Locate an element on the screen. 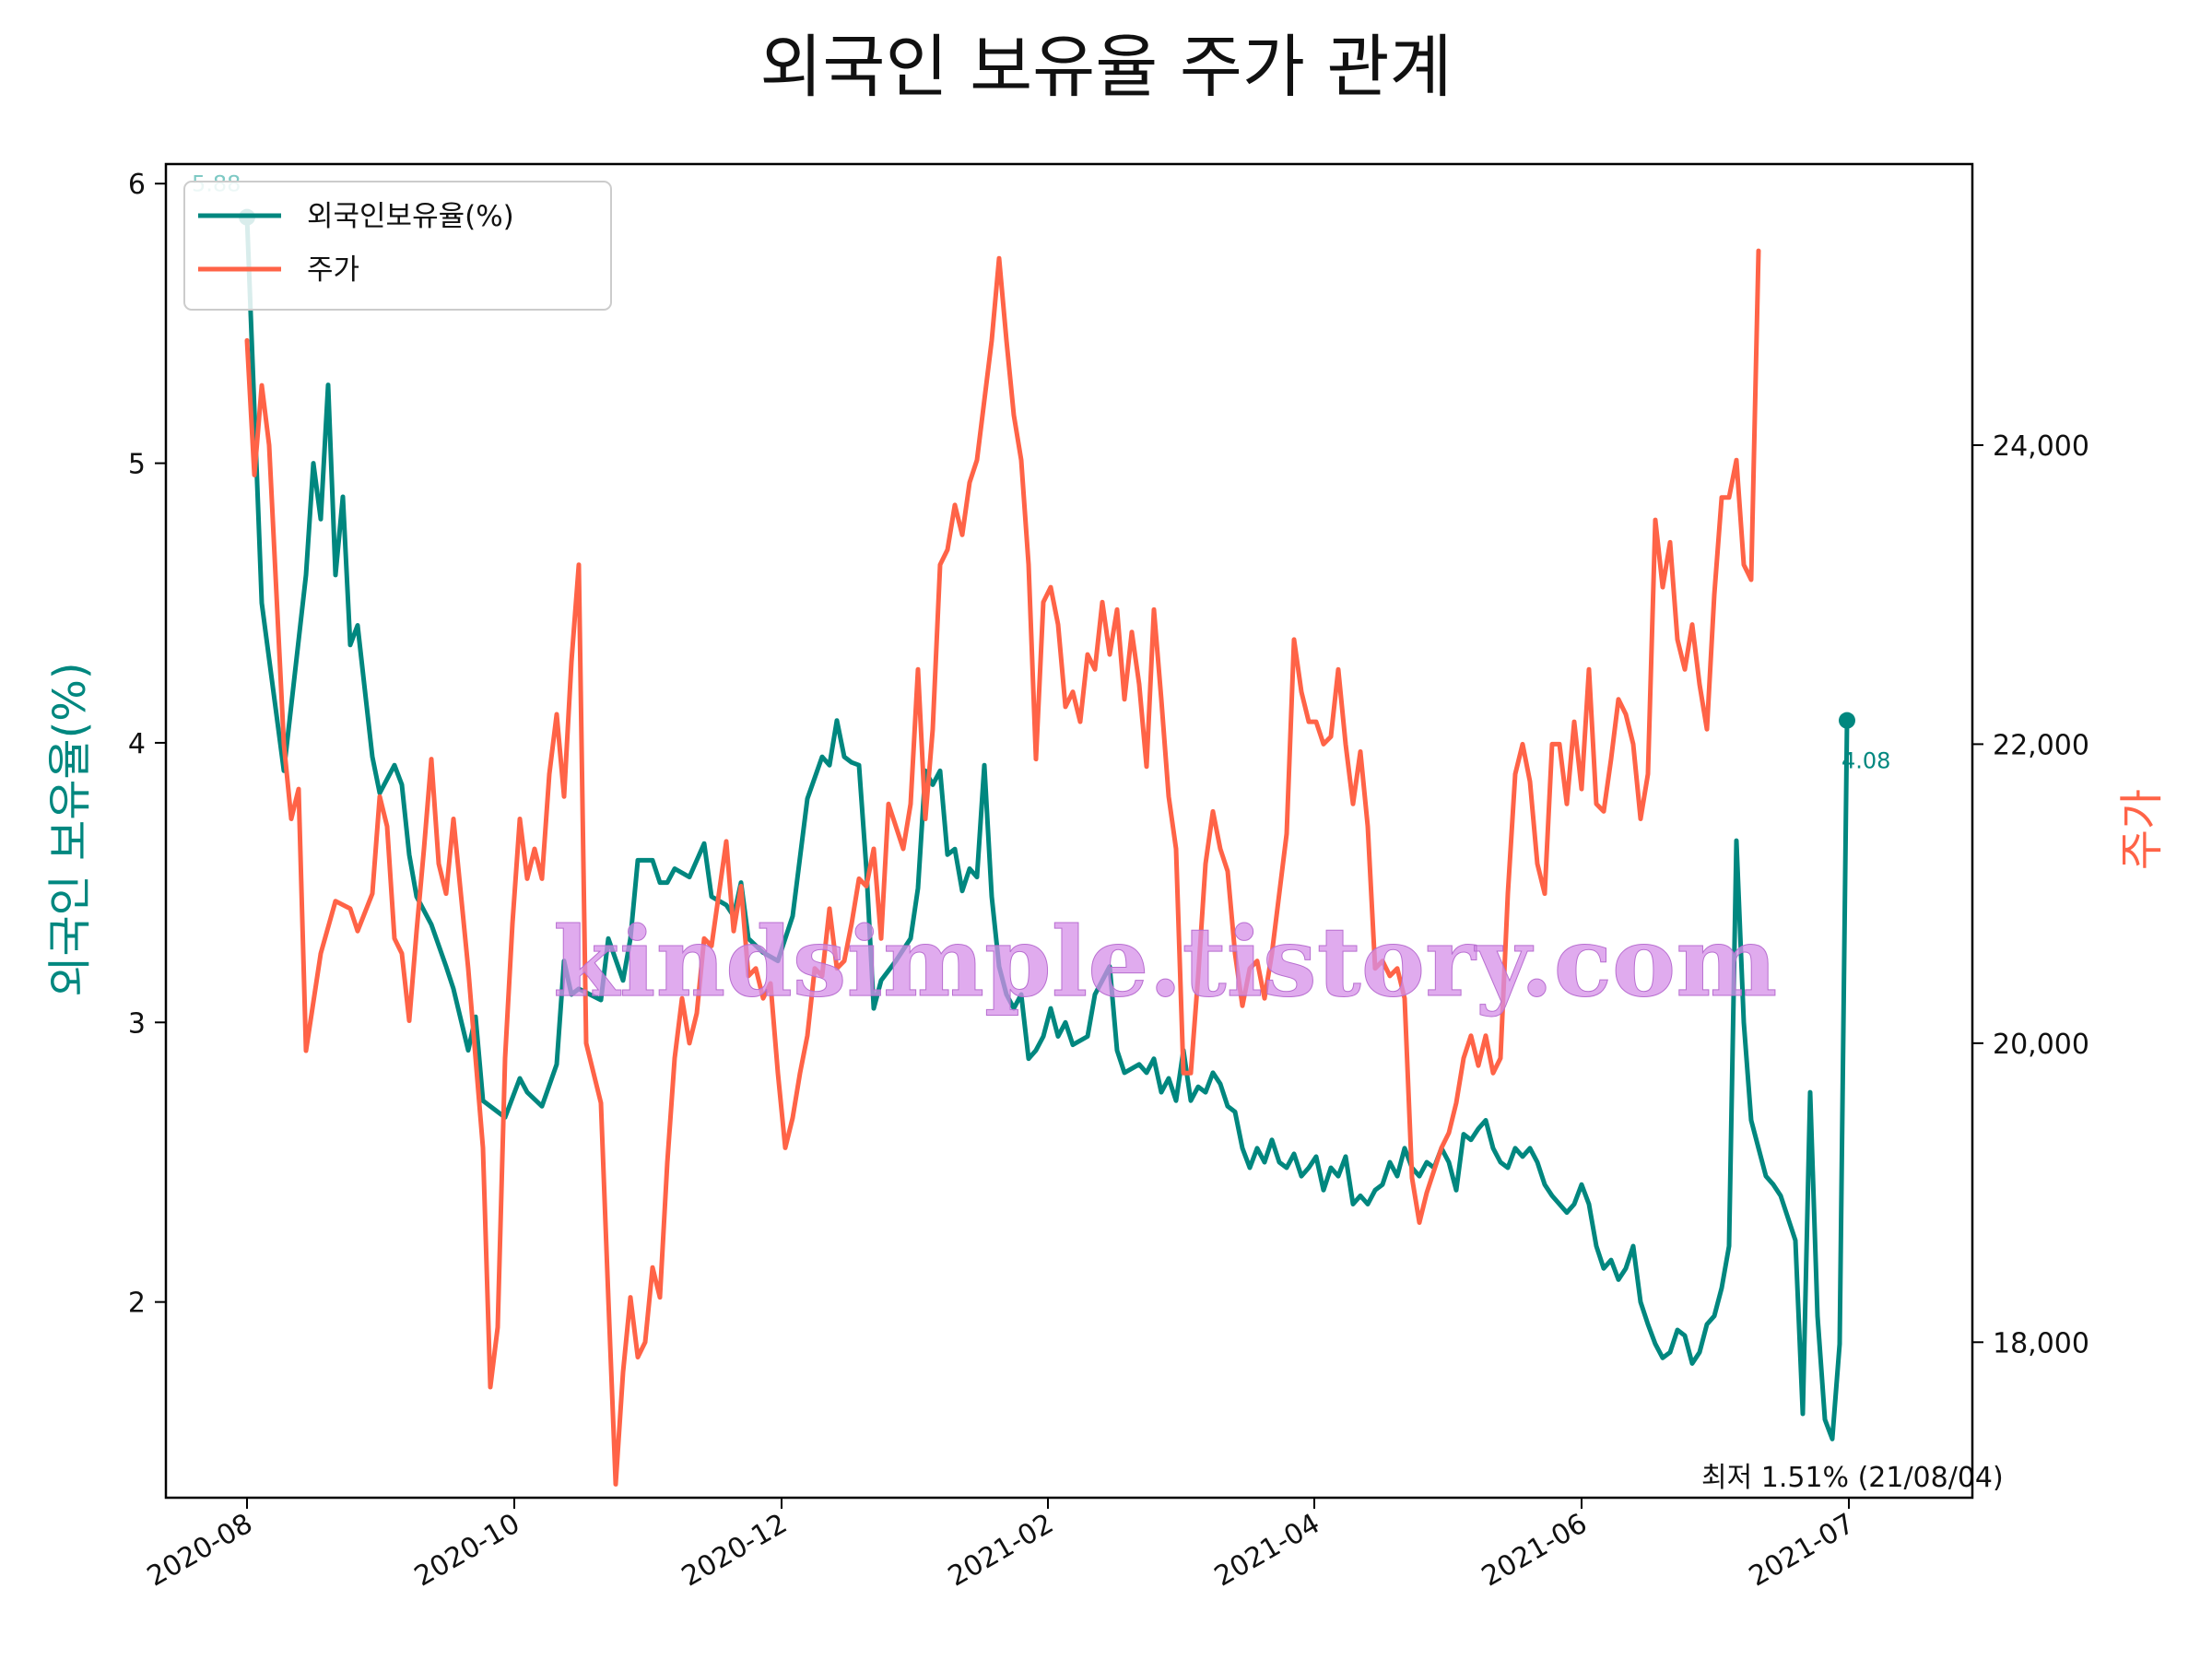 This screenshot has height=1659, width=2212. left-tick-label: 6 is located at coordinates (137, 185).